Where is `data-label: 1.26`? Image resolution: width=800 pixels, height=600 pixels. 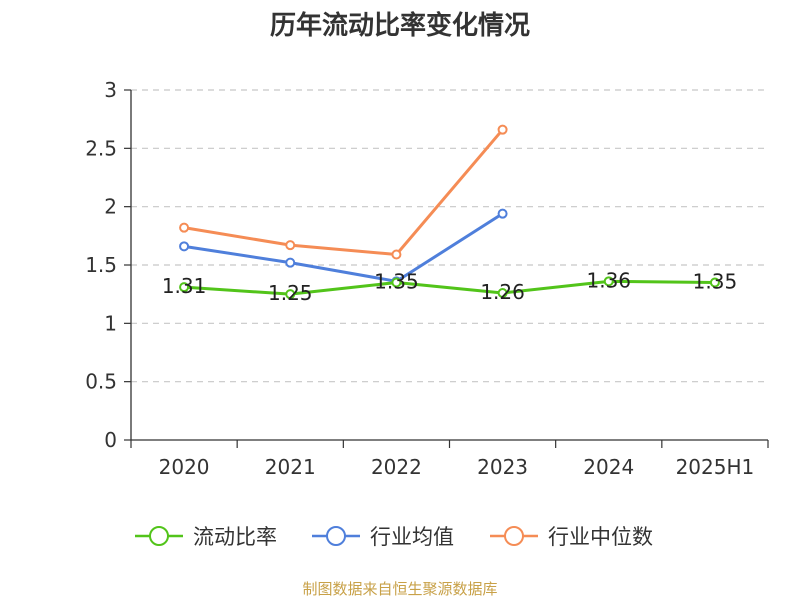
data-label: 1.26 is located at coordinates (502, 292).